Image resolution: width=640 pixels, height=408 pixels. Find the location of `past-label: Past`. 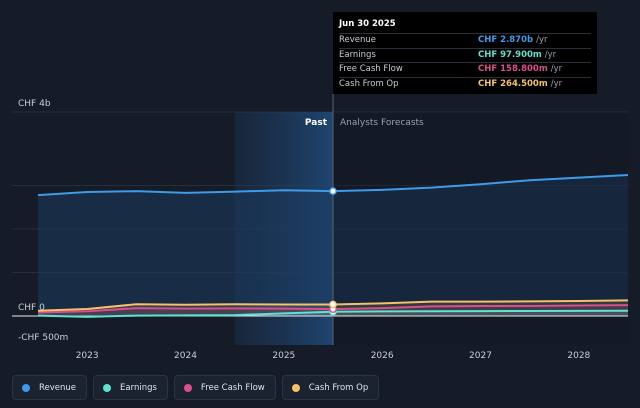

past-label: Past is located at coordinates (316, 123).